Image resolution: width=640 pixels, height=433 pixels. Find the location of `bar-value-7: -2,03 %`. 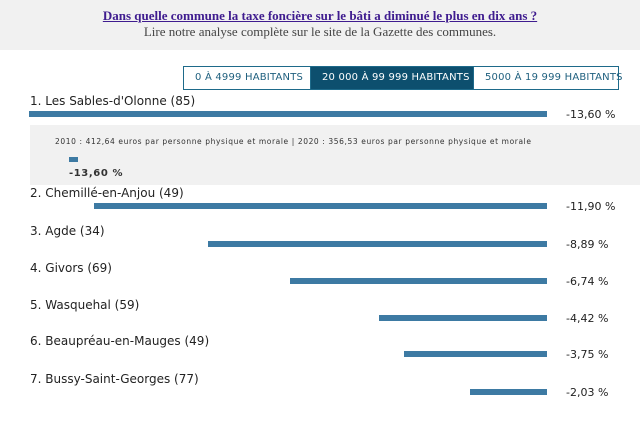

bar-value-7: -2,03 % is located at coordinates (587, 392).